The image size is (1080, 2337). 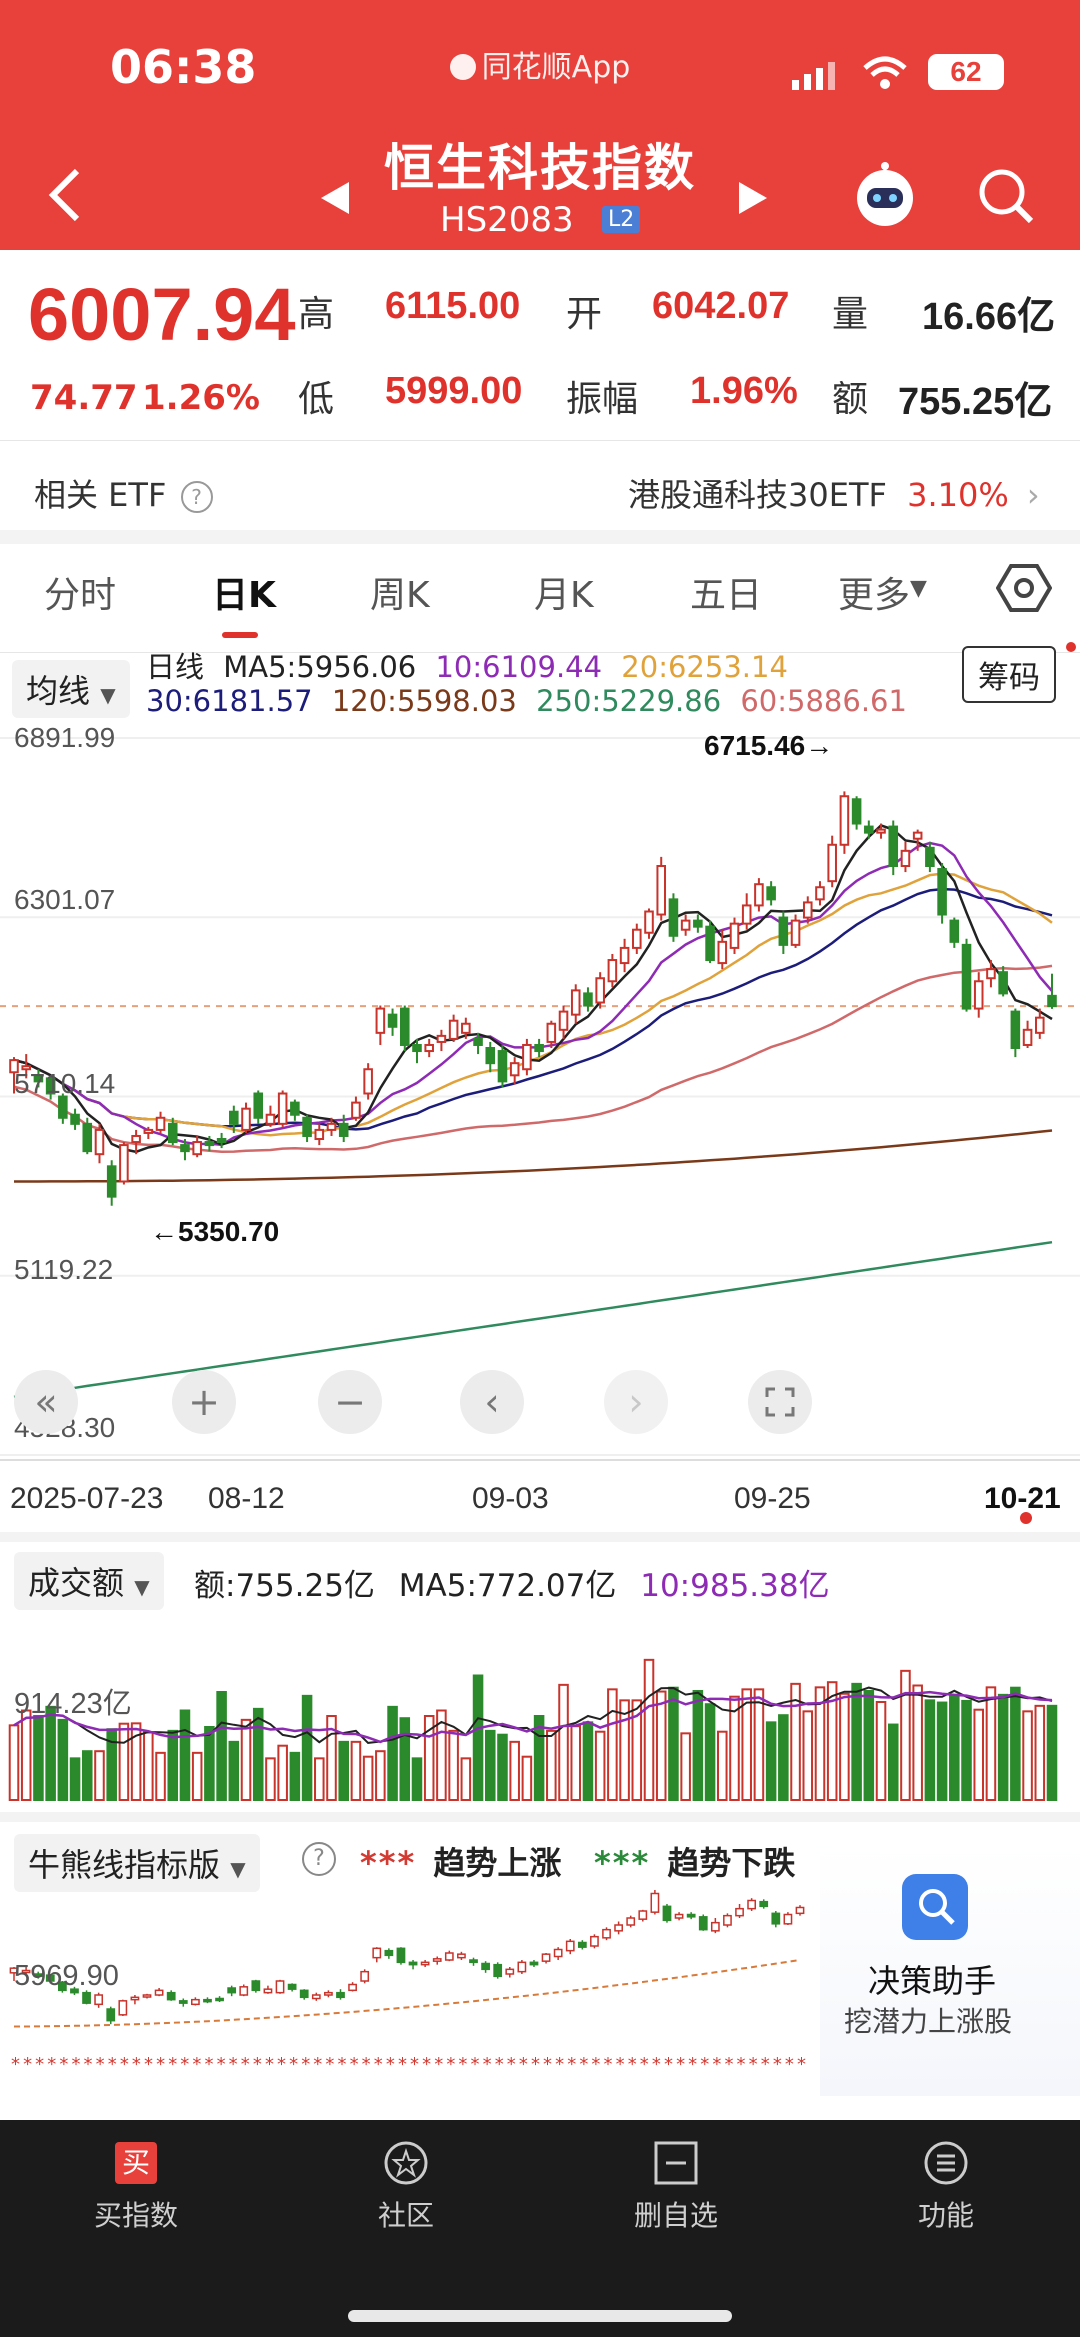 I want to click on chevron-right-icon: ›, so click(x=1033, y=495).